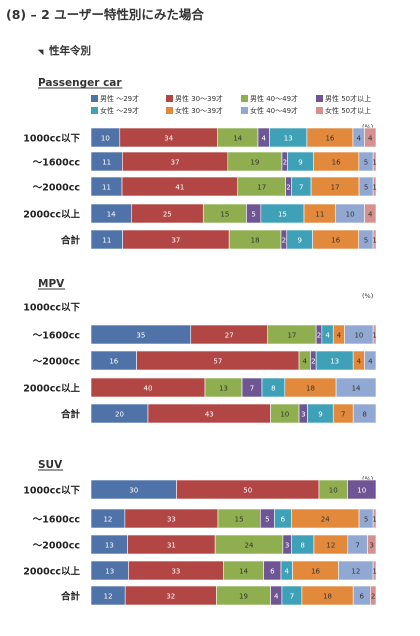 Image resolution: width=420 pixels, height=636 pixels. I want to click on data-label: 19, so click(243, 597).